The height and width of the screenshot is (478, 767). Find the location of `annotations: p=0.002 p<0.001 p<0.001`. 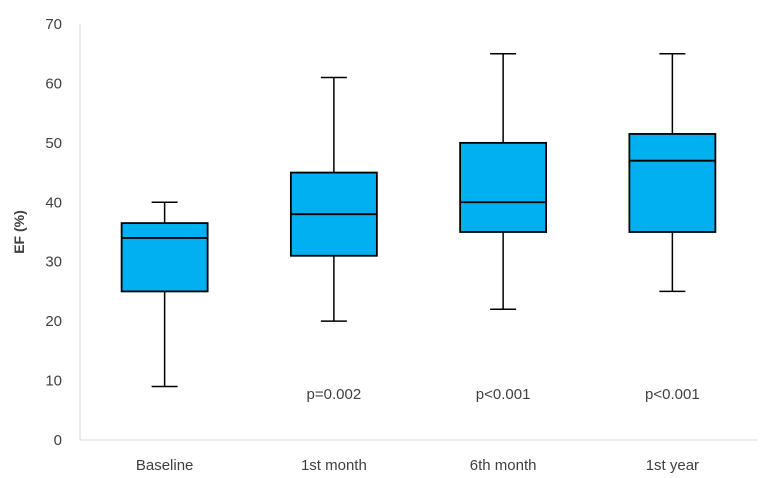

annotations: p=0.002 p<0.001 p<0.001 is located at coordinates (503, 394).